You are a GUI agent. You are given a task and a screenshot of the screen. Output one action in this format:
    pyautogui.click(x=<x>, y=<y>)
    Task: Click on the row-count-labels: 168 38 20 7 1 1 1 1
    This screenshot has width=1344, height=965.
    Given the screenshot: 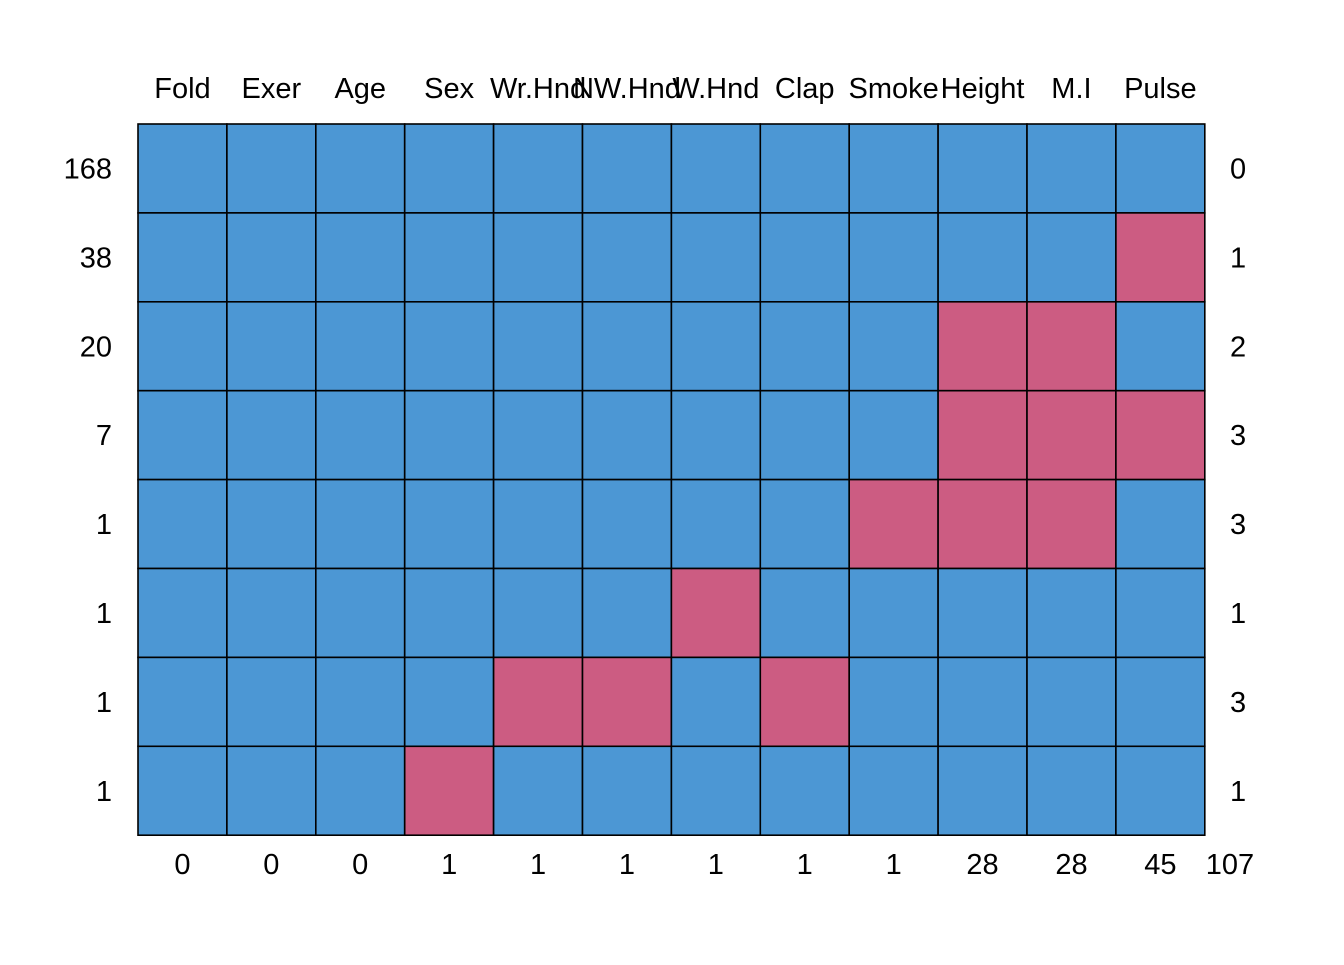 What is the action you would take?
    pyautogui.click(x=88, y=480)
    